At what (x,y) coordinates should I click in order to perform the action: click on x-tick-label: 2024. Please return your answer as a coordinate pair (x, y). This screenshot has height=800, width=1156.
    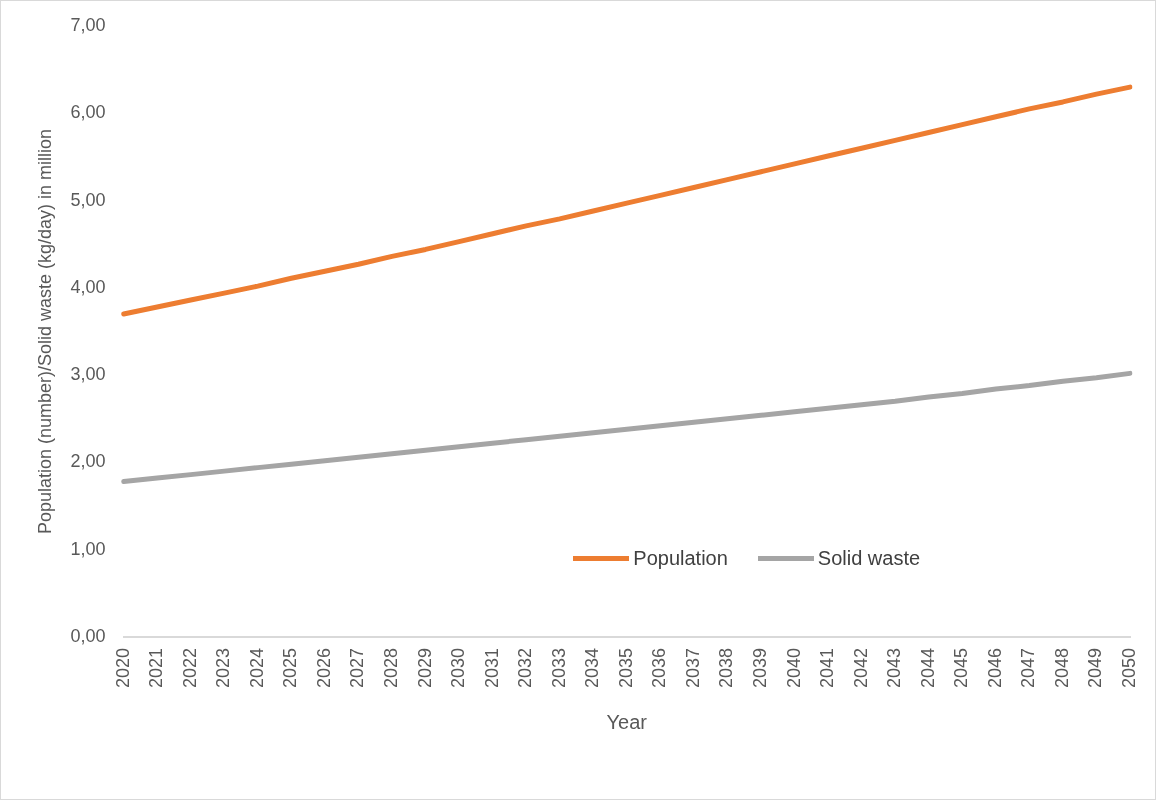
    Looking at the image, I should click on (256, 667).